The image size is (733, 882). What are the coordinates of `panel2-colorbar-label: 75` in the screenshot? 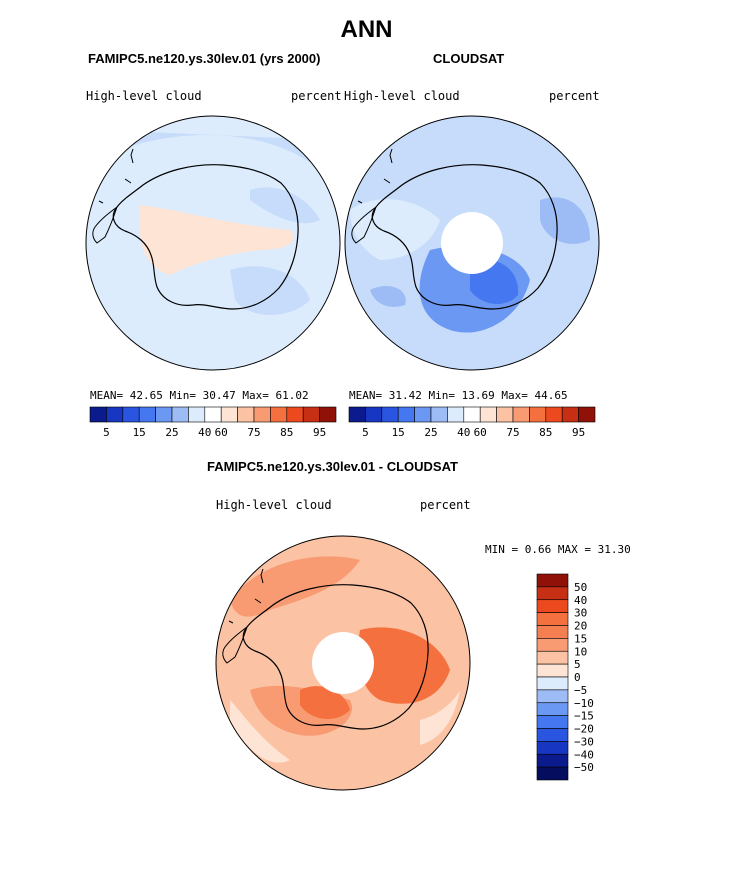 It's located at (512, 432).